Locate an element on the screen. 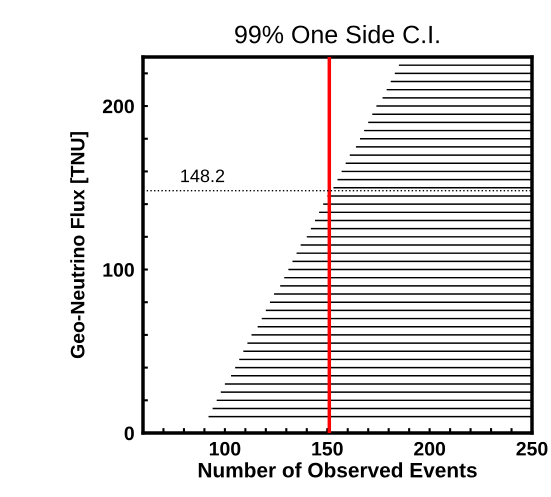 This screenshot has height=497, width=551. chart-title: 99% One Side C.I. is located at coordinates (337, 34).